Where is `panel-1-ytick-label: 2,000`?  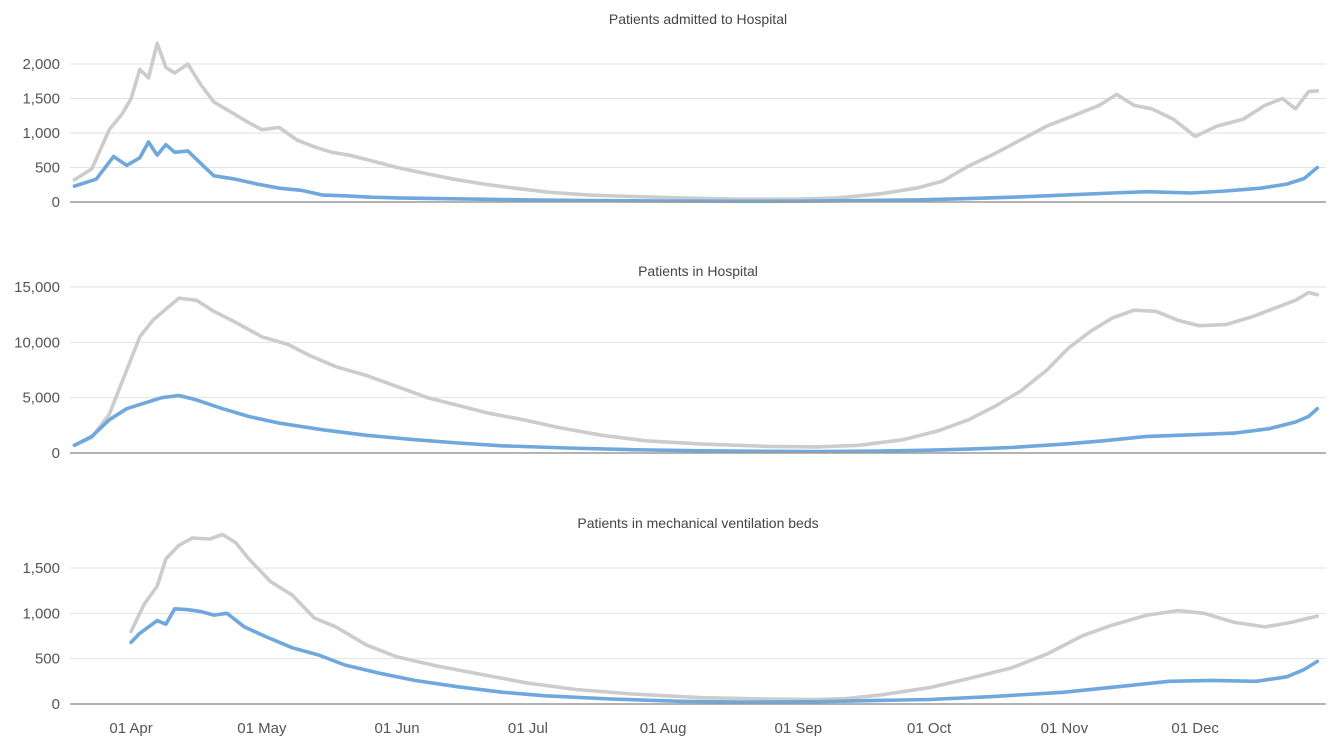 panel-1-ytick-label: 2,000 is located at coordinates (41, 64).